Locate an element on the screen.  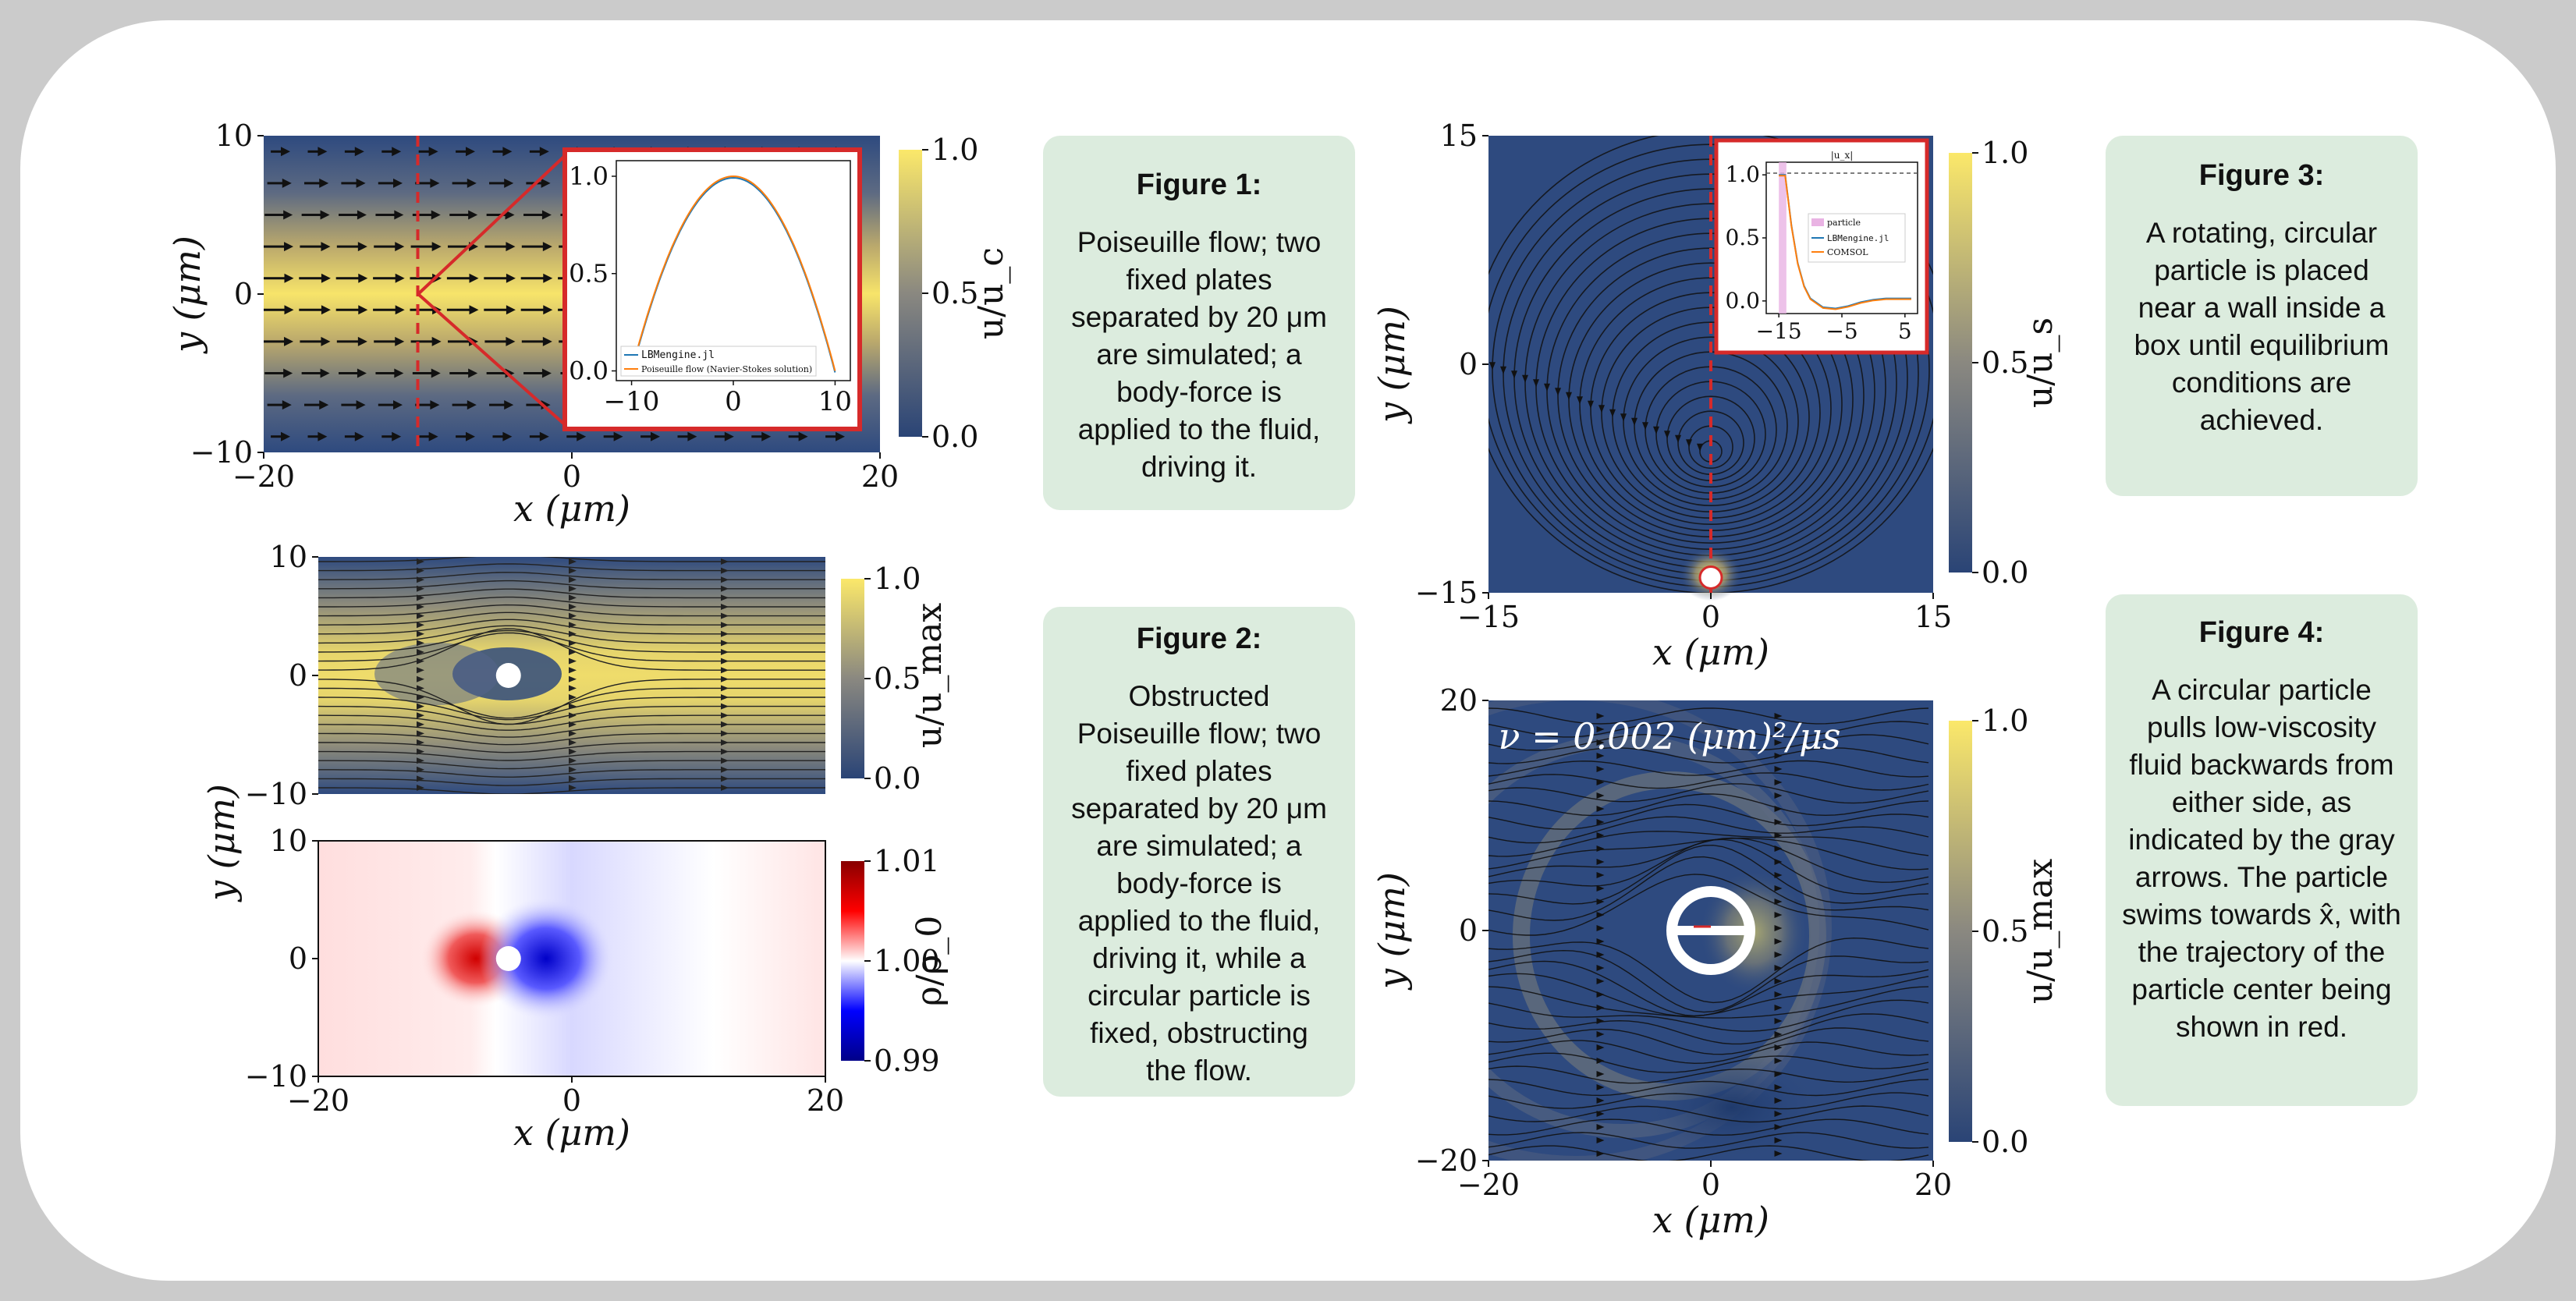
plot1-ytick-label: −10 is located at coordinates (221, 452).